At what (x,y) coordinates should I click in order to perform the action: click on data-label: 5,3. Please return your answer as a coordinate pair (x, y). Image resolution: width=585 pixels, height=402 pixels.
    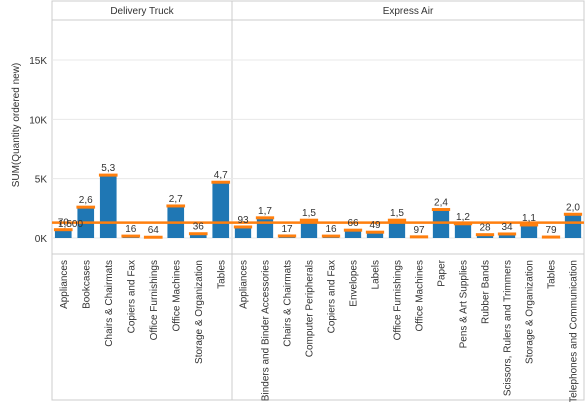
    Looking at the image, I should click on (108, 168).